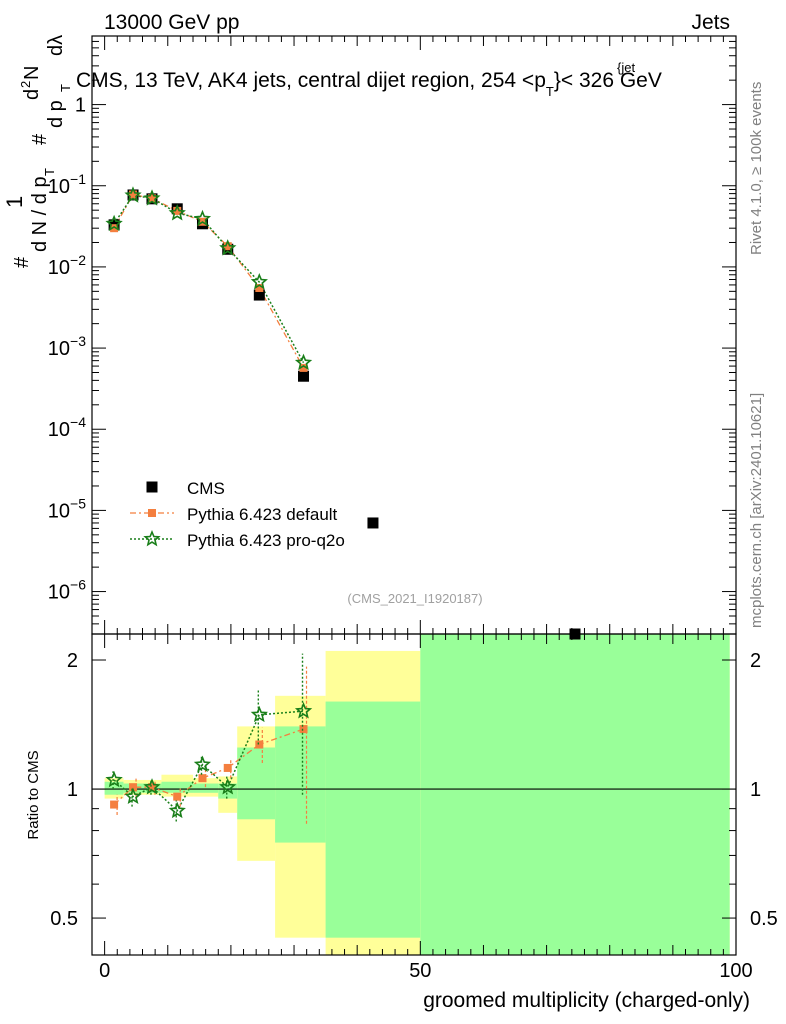 This screenshot has width=786, height=1024. What do you see at coordinates (550, 91) in the screenshot?
I see `plot-title-sub: T` at bounding box center [550, 91].